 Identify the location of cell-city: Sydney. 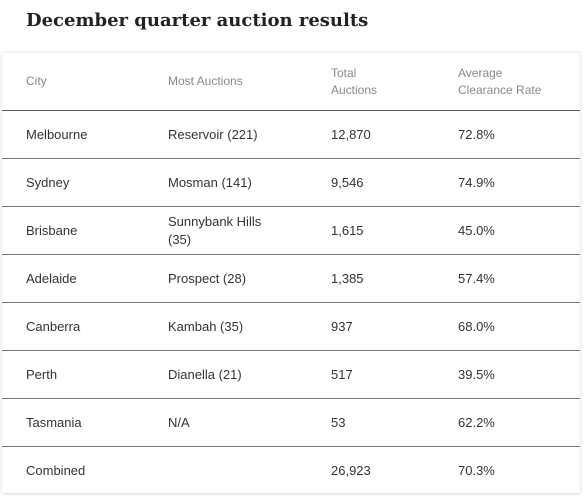
(48, 182).